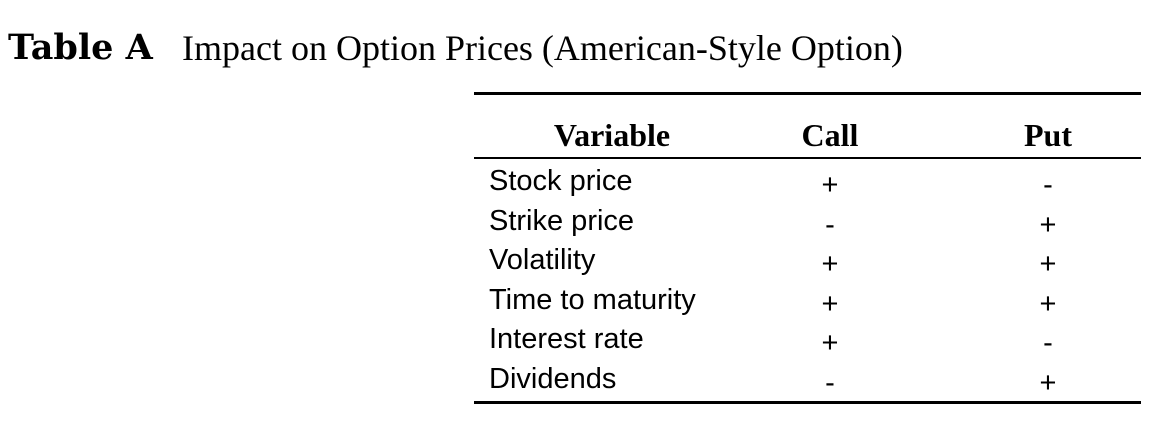  What do you see at coordinates (830, 135) in the screenshot?
I see `header-call: Call` at bounding box center [830, 135].